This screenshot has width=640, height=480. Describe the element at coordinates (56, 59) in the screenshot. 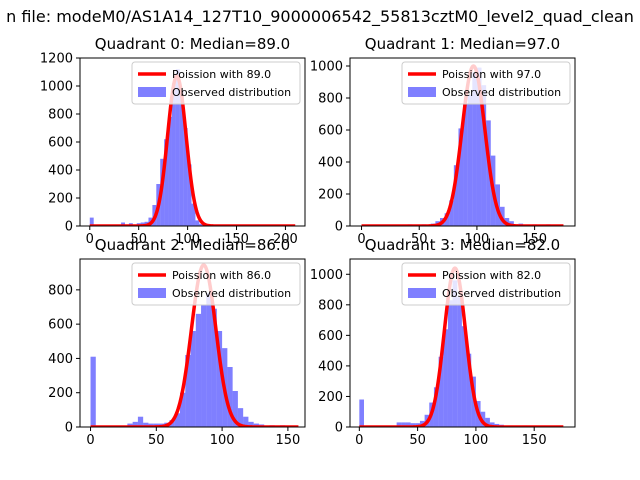

I see `y-tick-label: 1200` at that location.